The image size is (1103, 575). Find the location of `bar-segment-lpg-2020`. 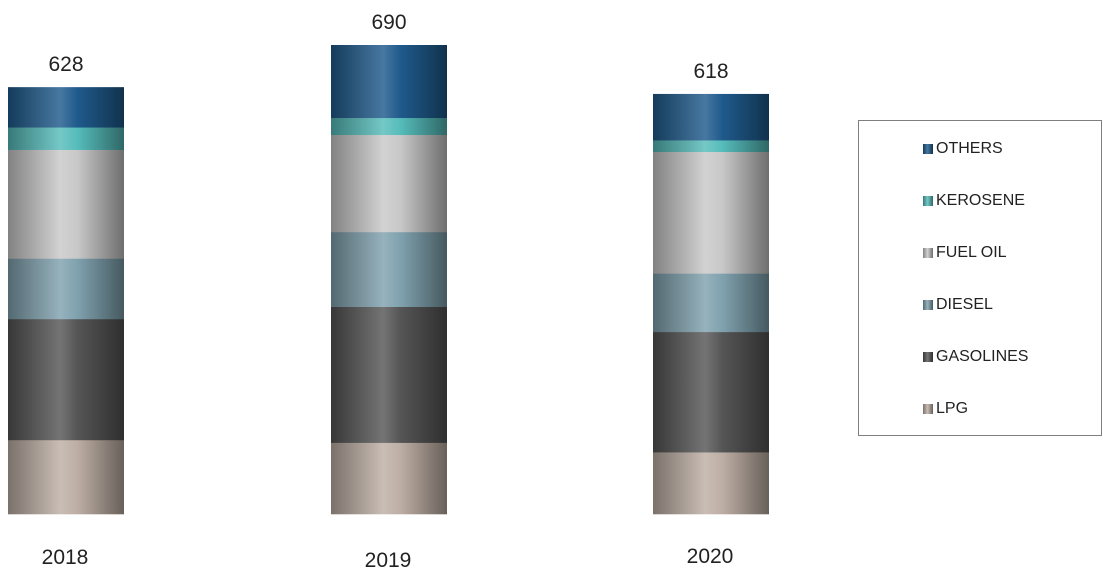

bar-segment-lpg-2020 is located at coordinates (711, 483).